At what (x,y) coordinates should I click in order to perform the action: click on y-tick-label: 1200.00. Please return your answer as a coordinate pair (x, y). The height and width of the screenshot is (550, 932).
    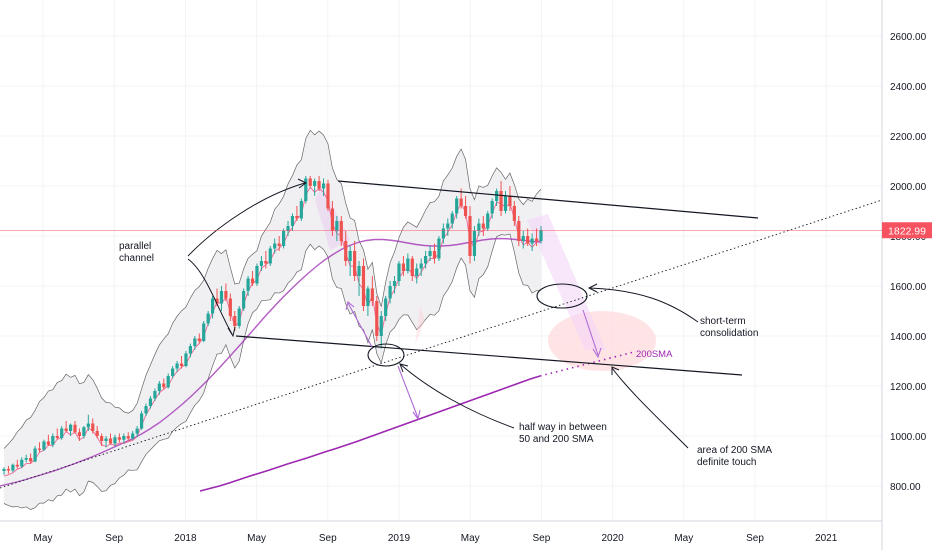
    Looking at the image, I should click on (908, 387).